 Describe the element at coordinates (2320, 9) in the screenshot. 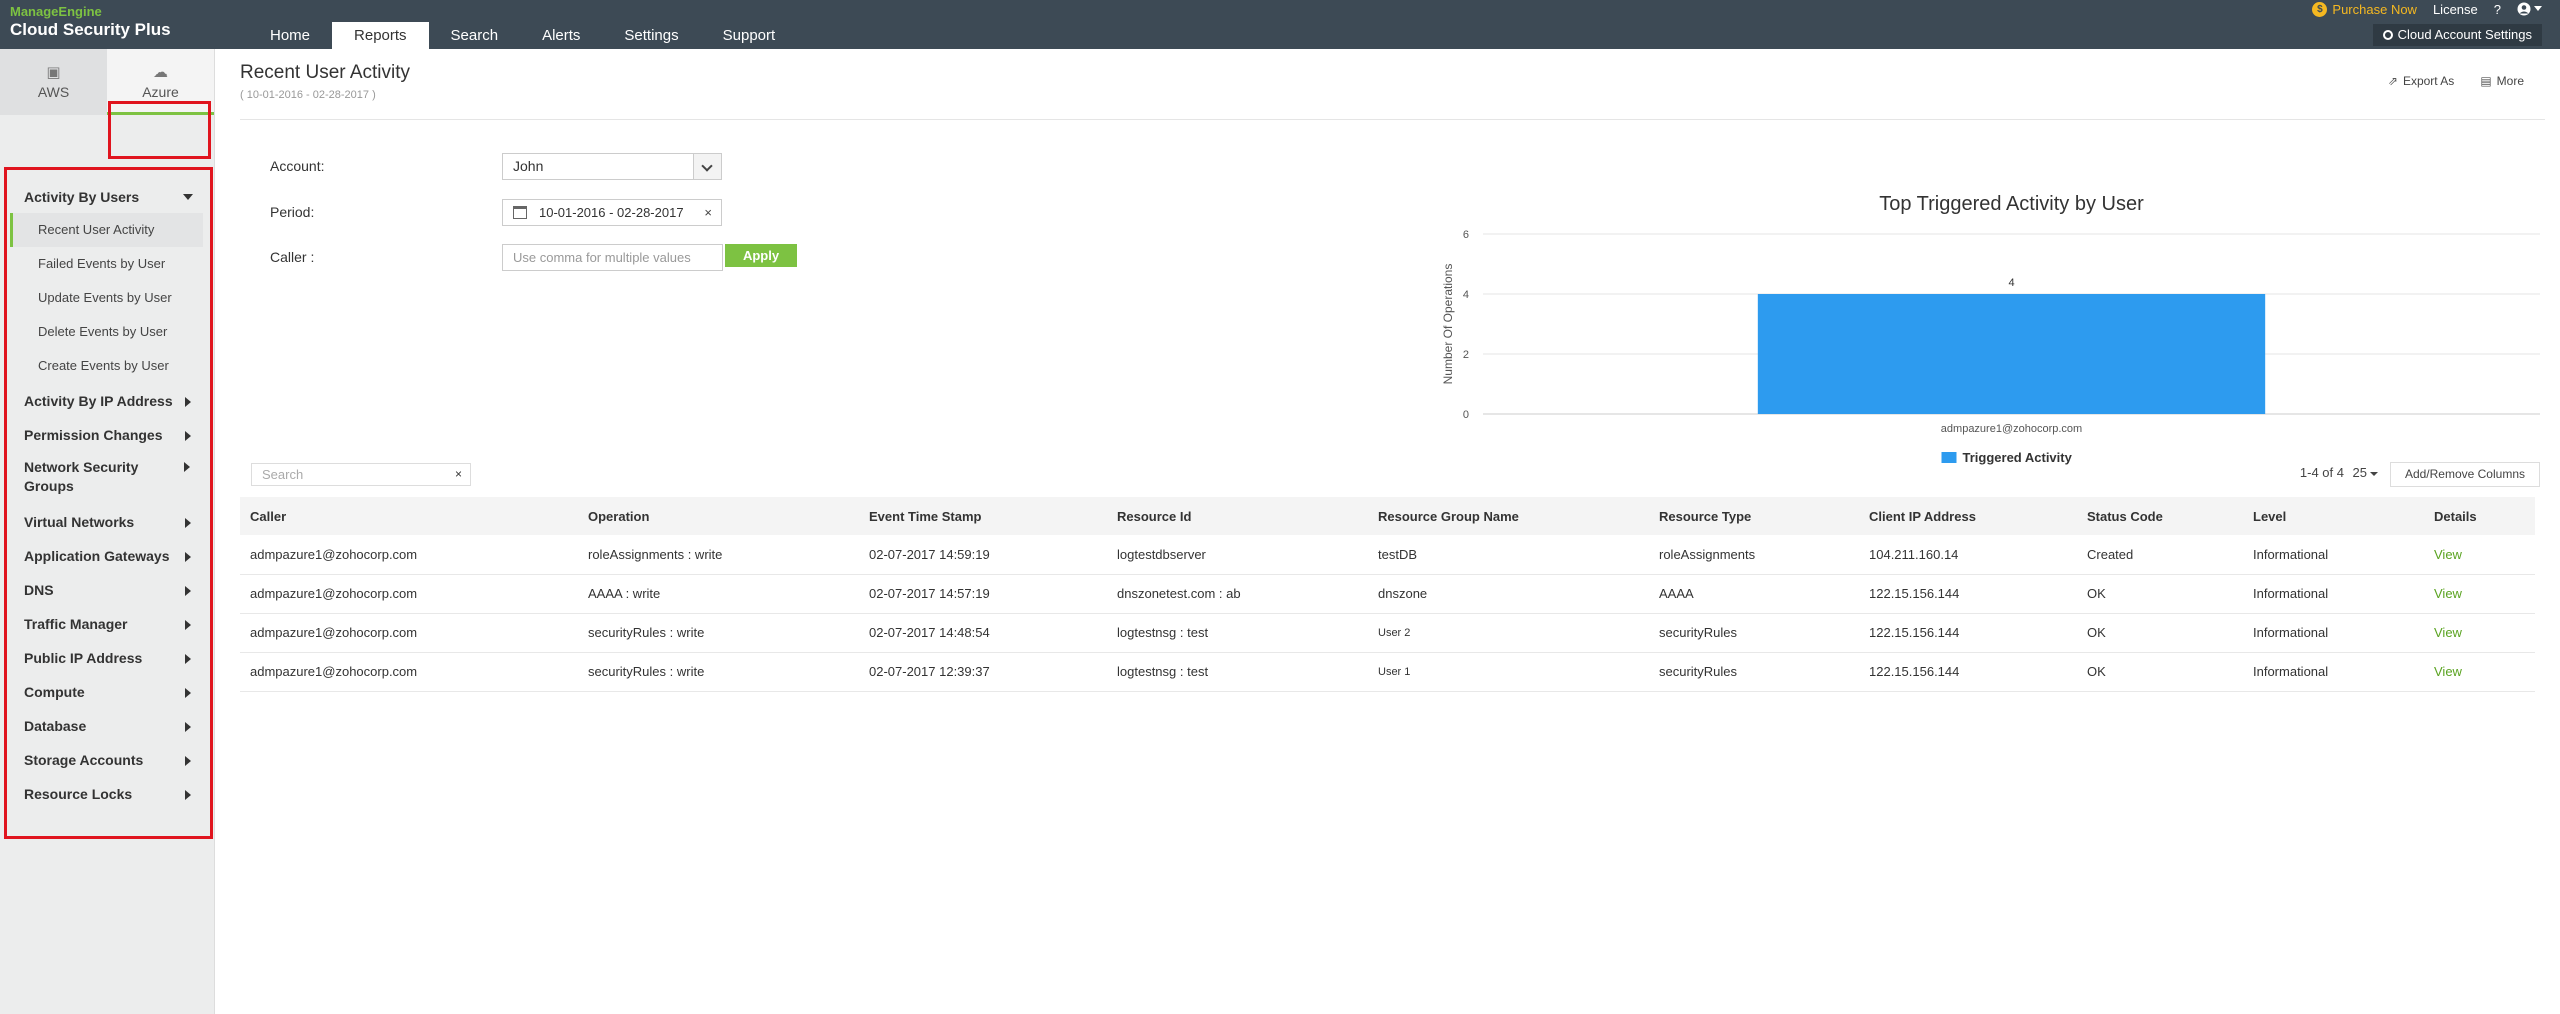

I see `coin-icon: $` at that location.